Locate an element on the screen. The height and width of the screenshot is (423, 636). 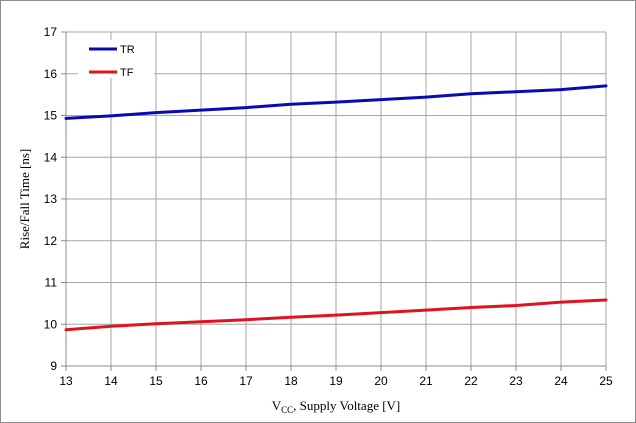
x-axis-title: VCC, Supply Voltage [V] is located at coordinates (336, 406).